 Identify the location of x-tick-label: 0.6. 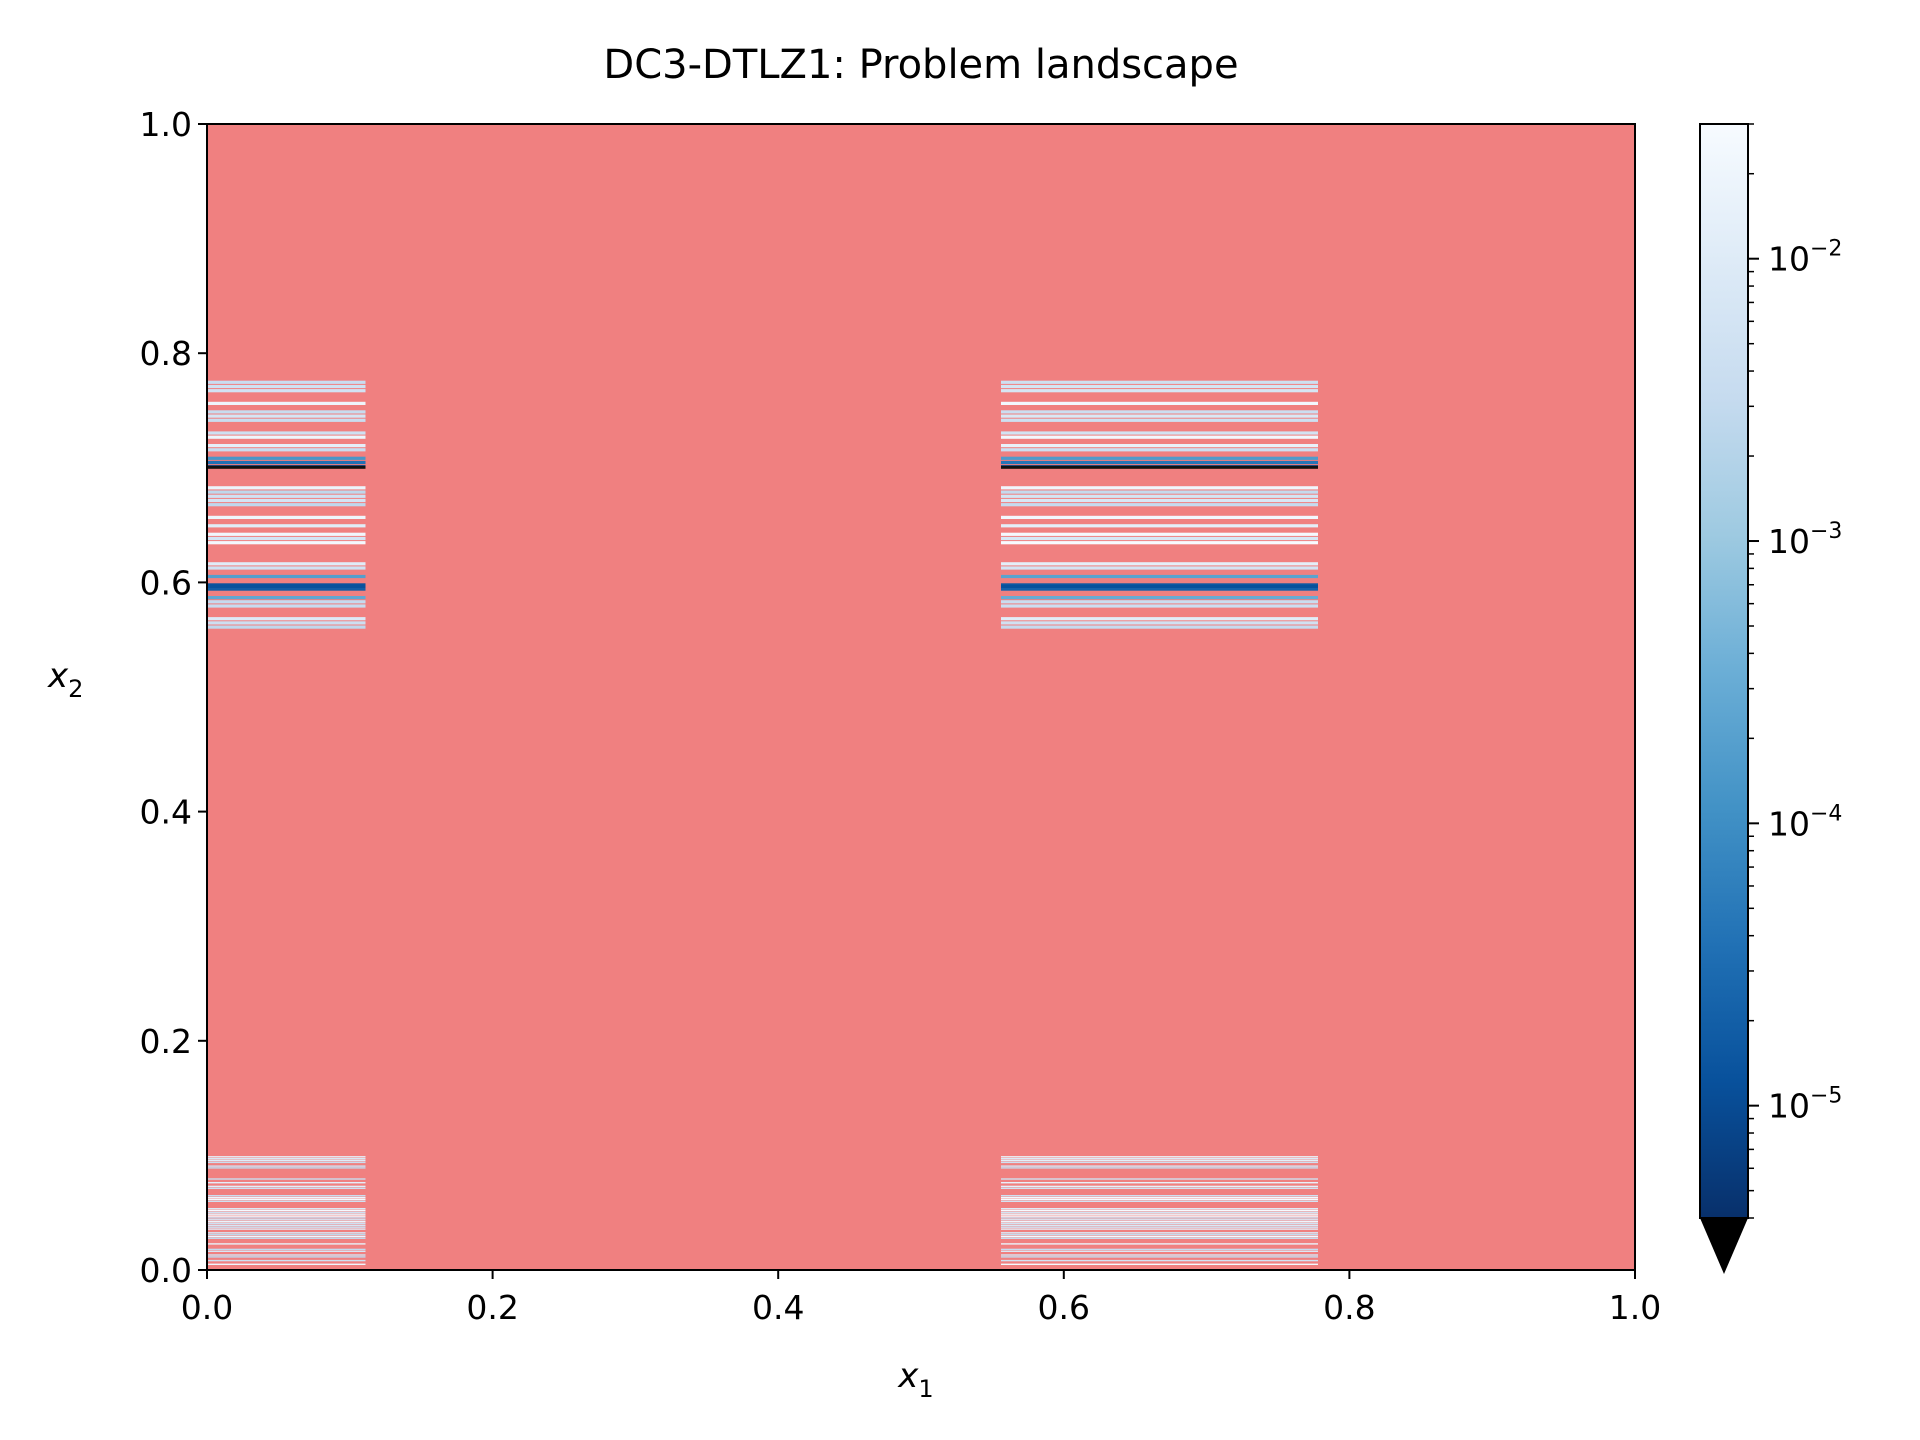
(1064, 1307).